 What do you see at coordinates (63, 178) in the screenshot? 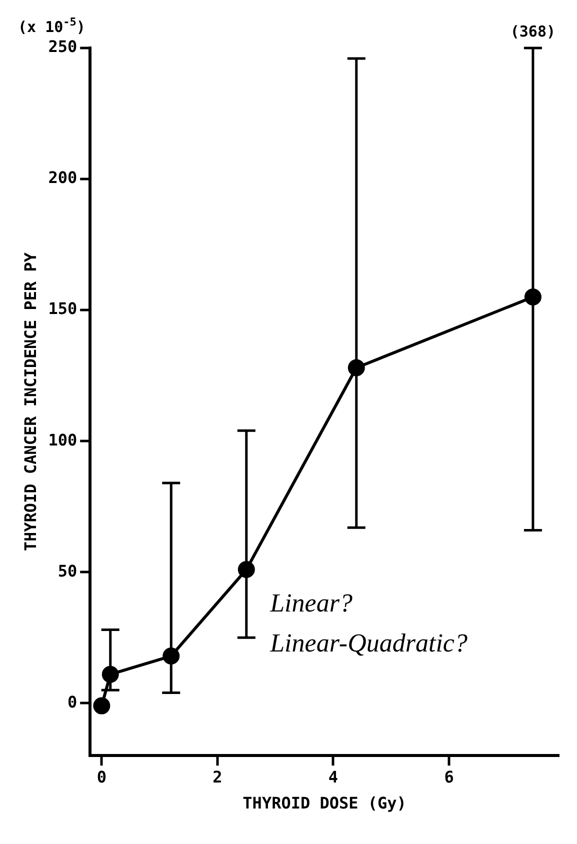
I see `y-tick-label: 200` at bounding box center [63, 178].